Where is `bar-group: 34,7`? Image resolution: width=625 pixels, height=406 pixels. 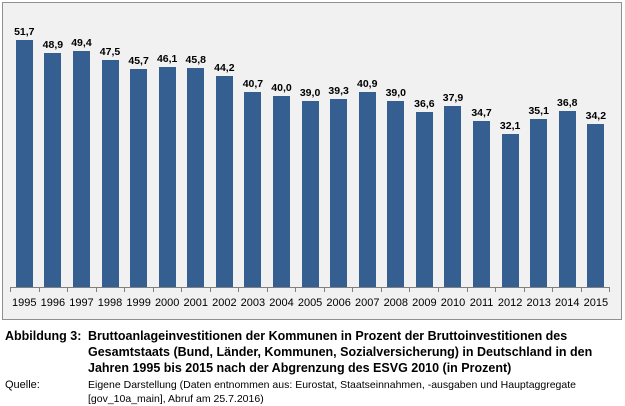
bar-group: 34,7 is located at coordinates (481, 197).